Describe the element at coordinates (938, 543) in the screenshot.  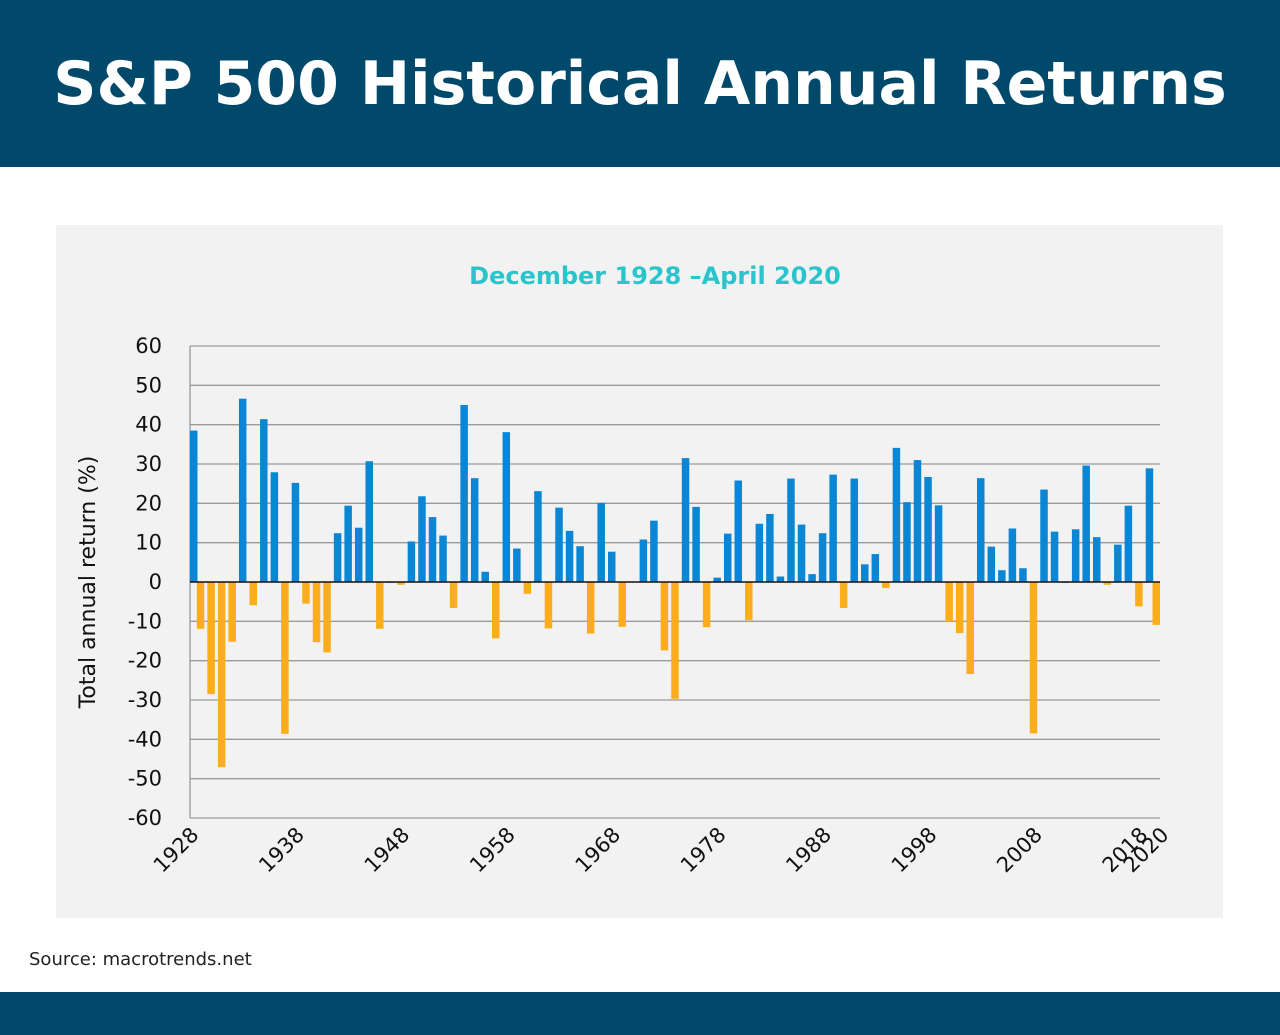
I see `bar-1999` at that location.